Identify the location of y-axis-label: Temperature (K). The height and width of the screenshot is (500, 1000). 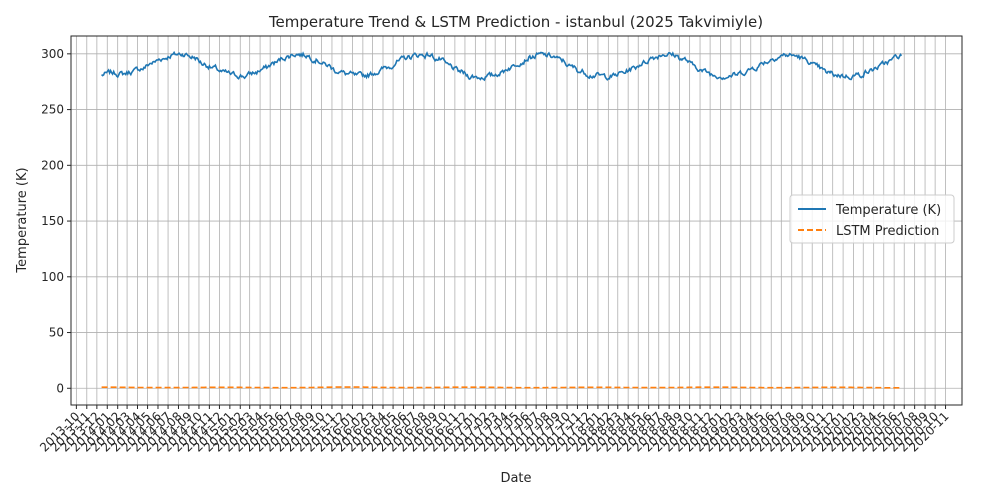
(22, 220).